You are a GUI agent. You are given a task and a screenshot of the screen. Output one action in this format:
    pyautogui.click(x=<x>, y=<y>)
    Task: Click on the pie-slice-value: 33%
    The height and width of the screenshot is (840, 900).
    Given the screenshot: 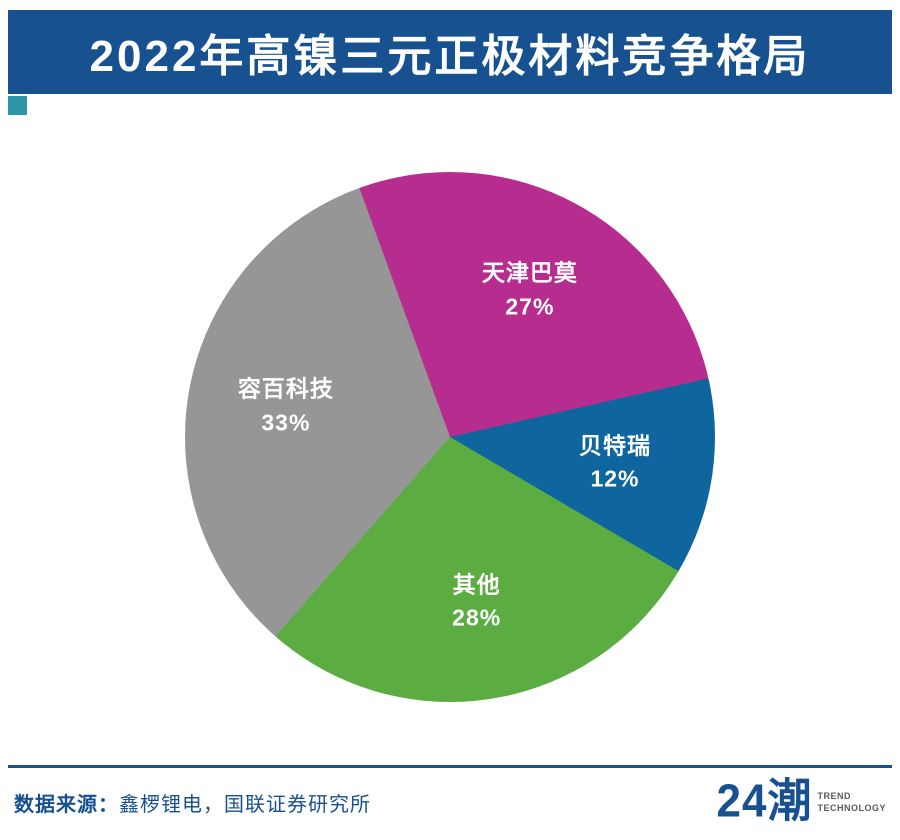 What is the action you would take?
    pyautogui.click(x=286, y=422)
    